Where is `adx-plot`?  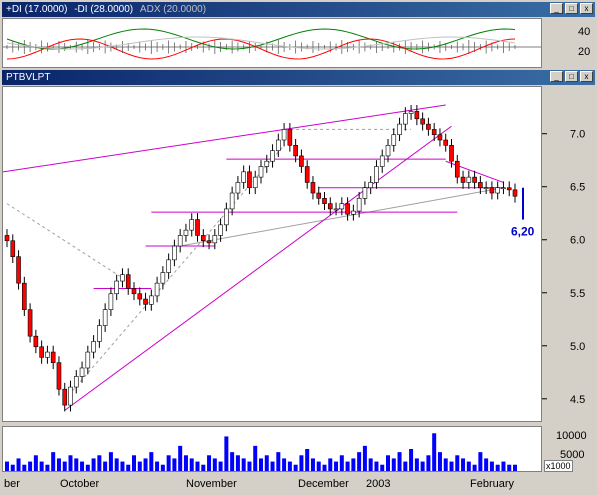 adx-plot is located at coordinates (272, 43).